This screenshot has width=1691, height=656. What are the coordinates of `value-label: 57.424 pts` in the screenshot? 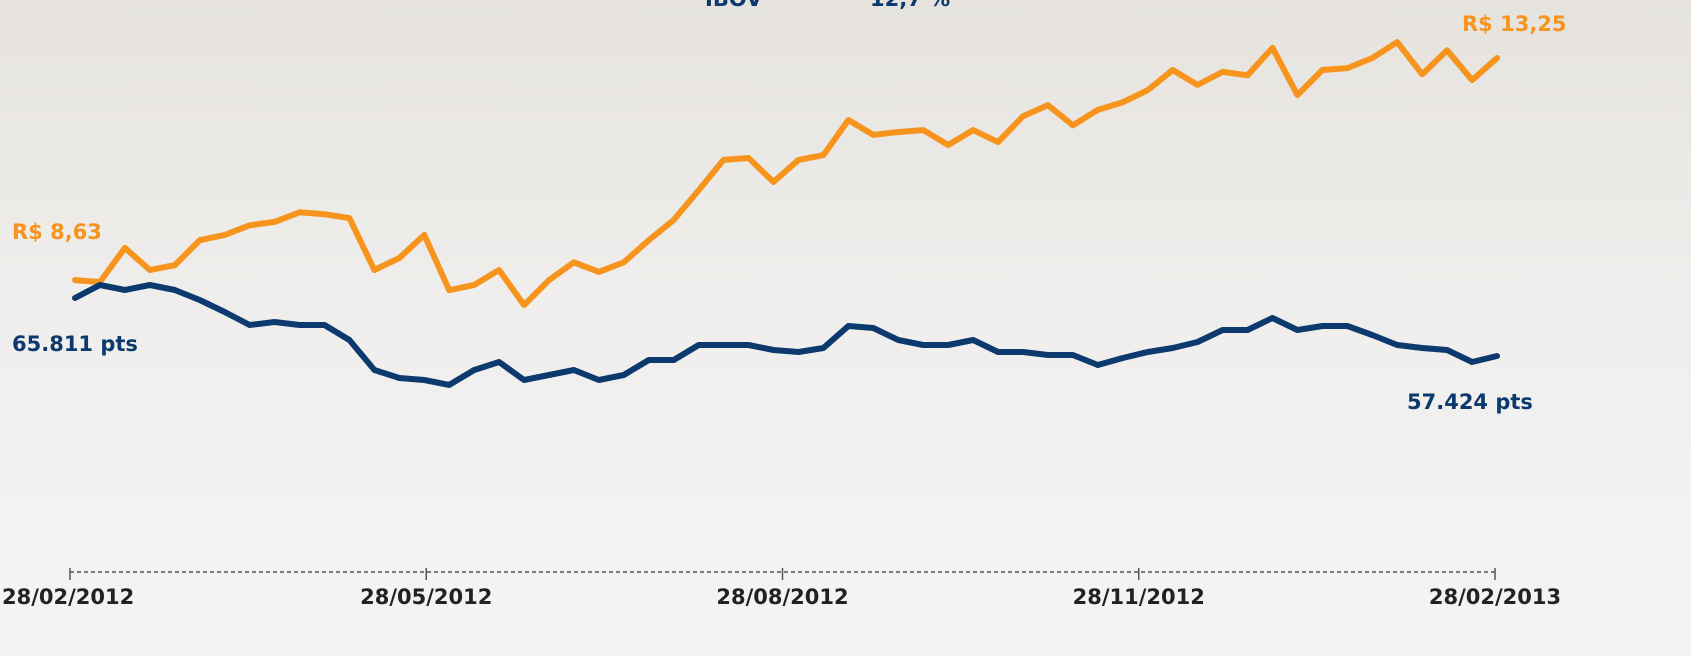 It's located at (1470, 402).